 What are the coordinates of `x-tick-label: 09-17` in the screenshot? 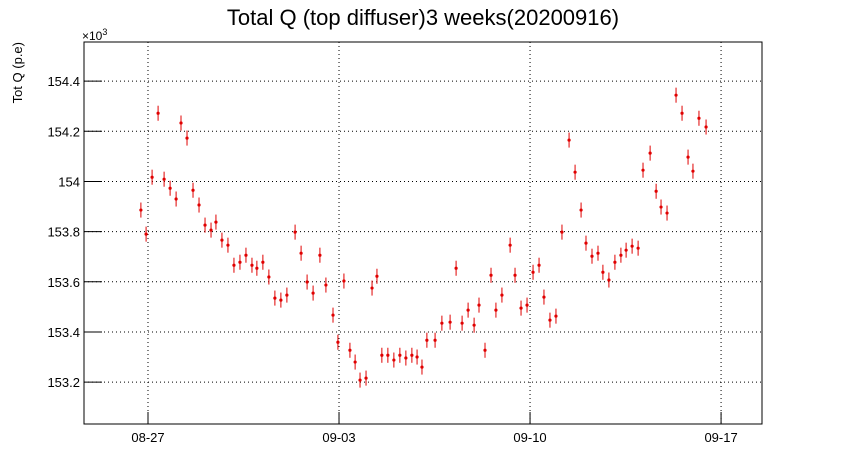 It's located at (720, 437).